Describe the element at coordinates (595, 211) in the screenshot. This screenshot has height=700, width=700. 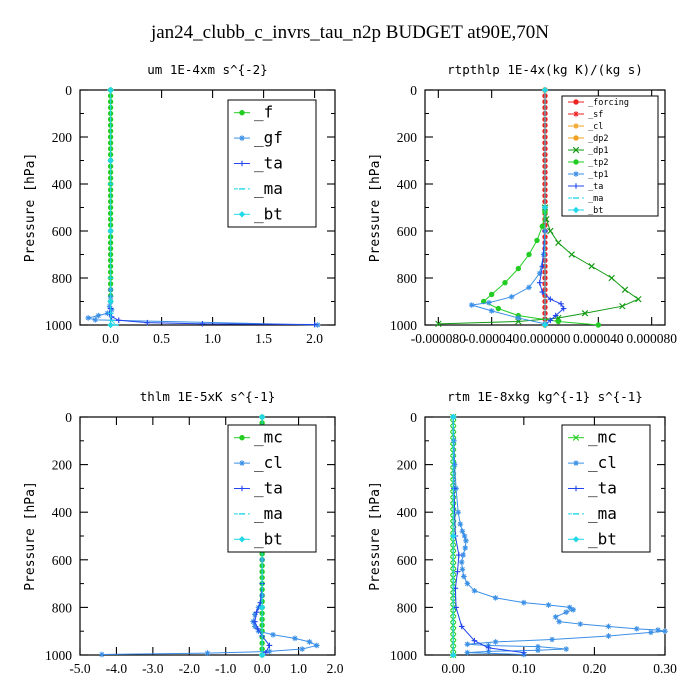
I see `legend-label: _bt` at that location.